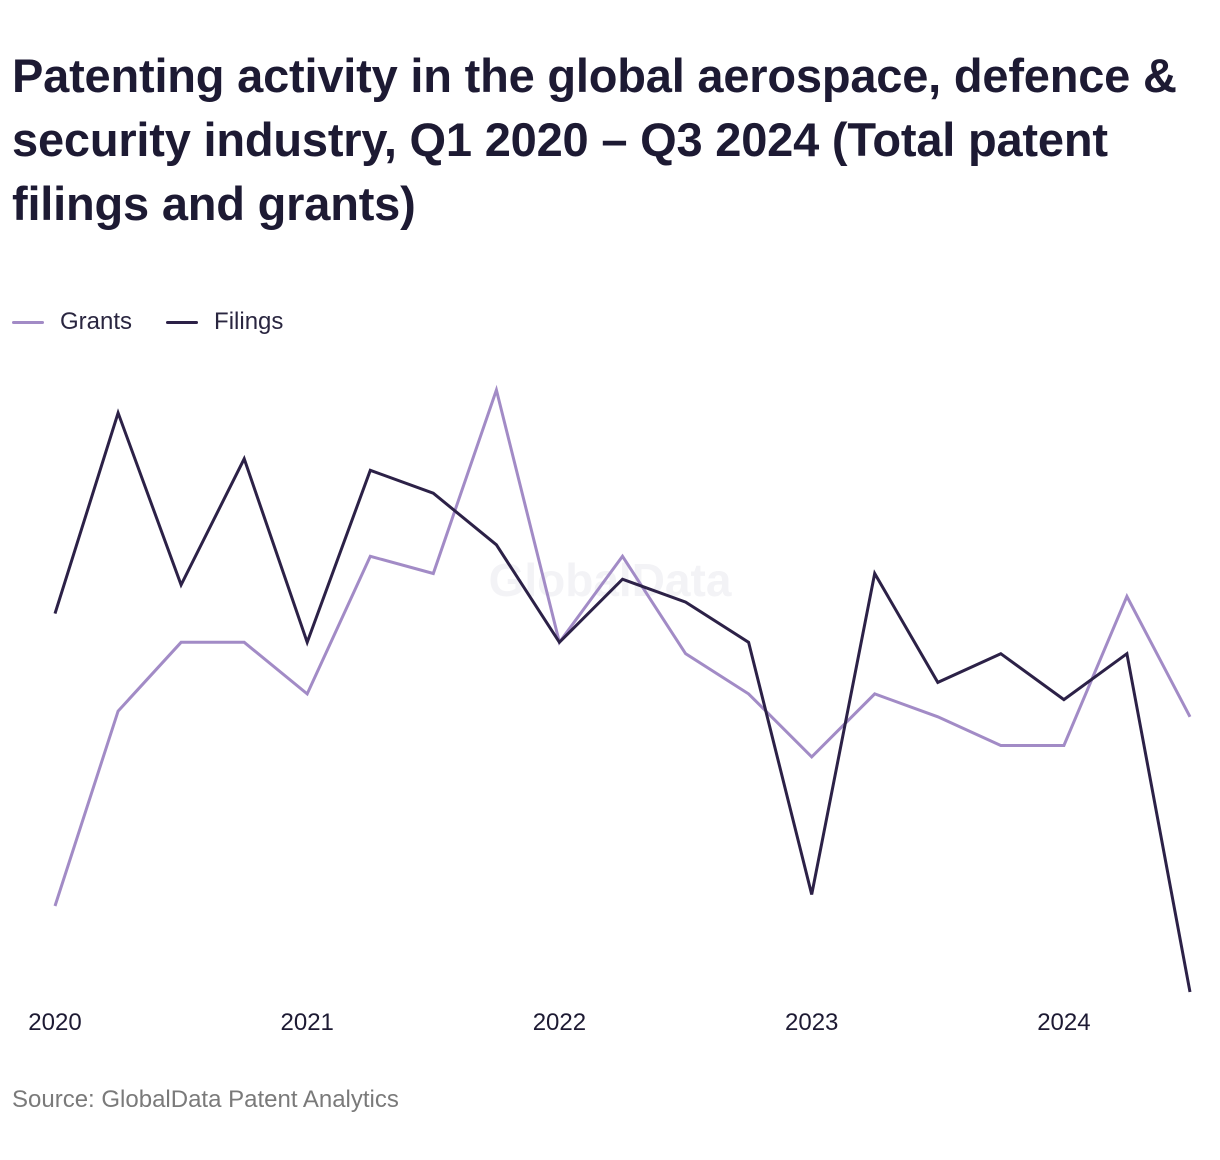  I want to click on x-tick-label: 2021, so click(307, 1022).